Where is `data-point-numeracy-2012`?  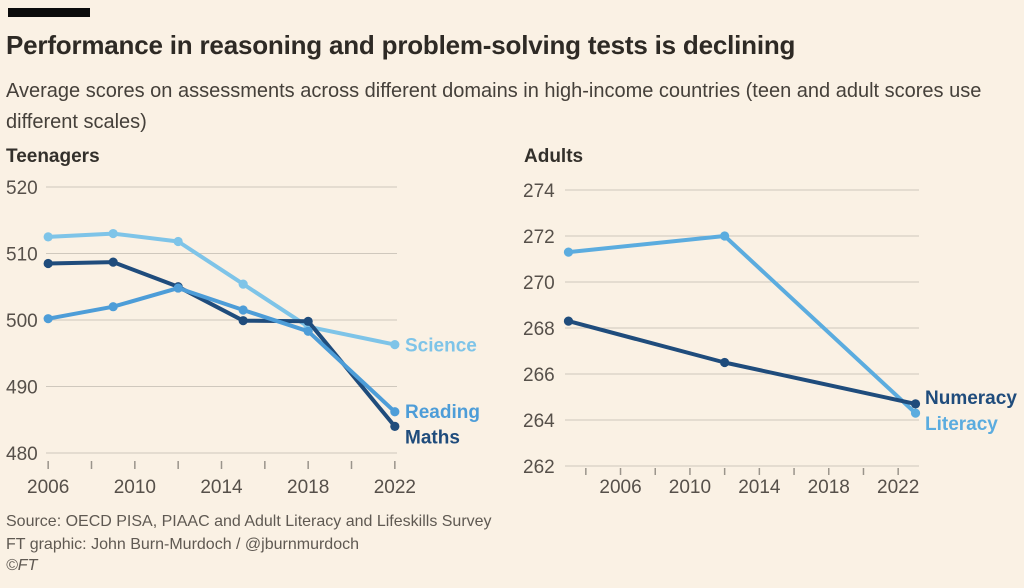 data-point-numeracy-2012 is located at coordinates (725, 362).